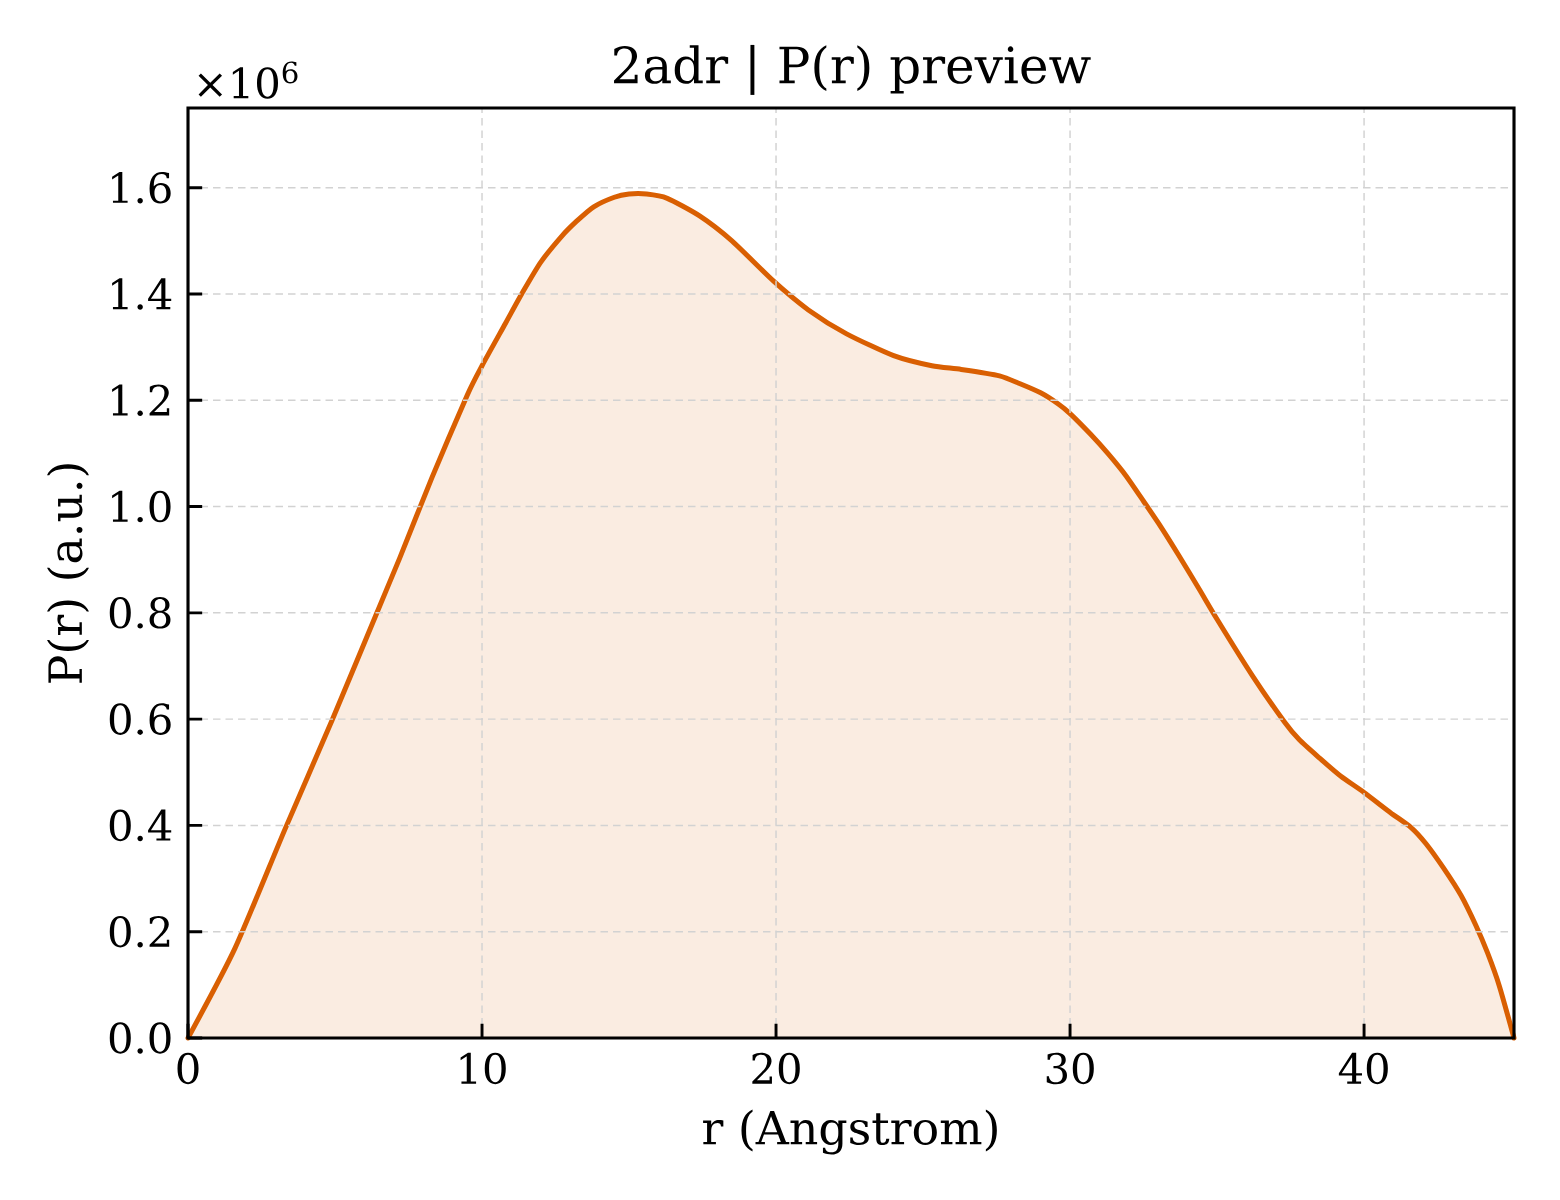 The width and height of the screenshot is (1560, 1200). I want to click on y-tick-label: 1.2, so click(141, 400).